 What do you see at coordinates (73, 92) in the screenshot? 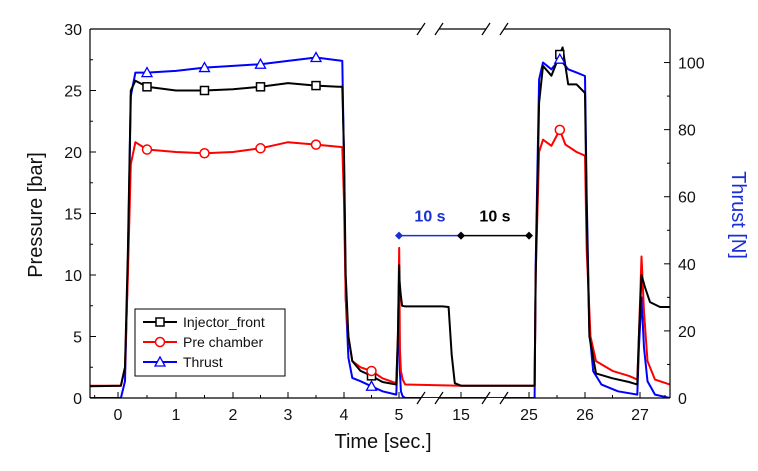
I see `y-left-tick-label-5: 25` at bounding box center [73, 92].